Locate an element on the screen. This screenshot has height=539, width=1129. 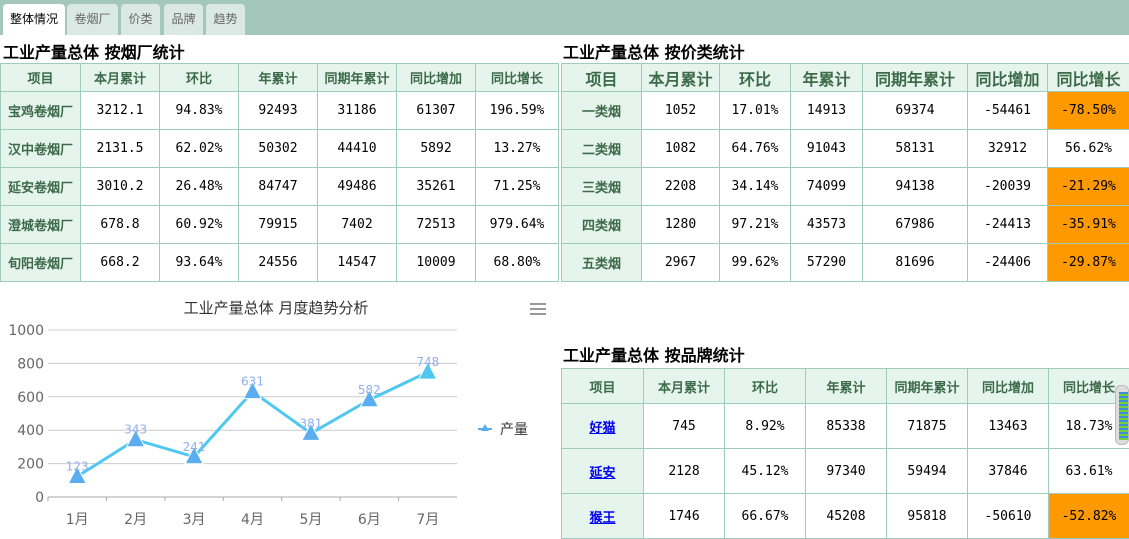
row-label: 五类烟 is located at coordinates (602, 263).